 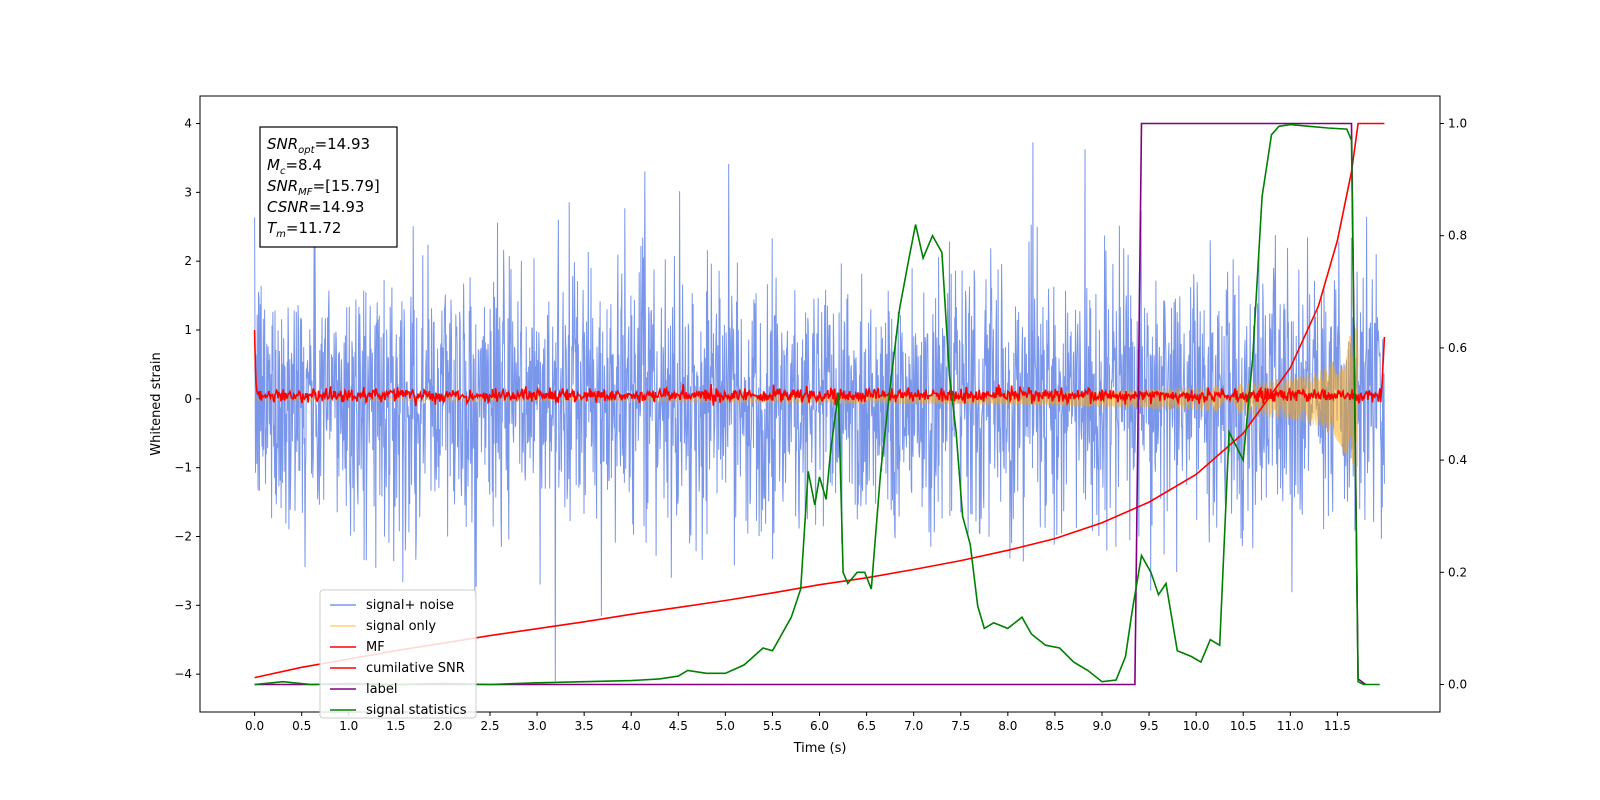 I want to click on legend-label: MF, so click(x=375, y=647).